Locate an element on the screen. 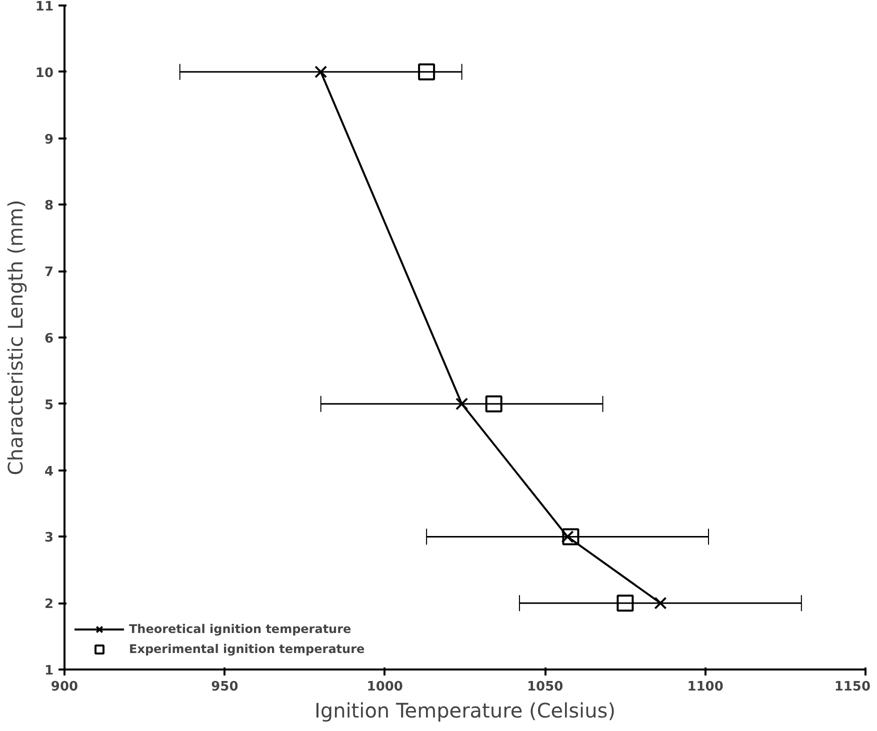 The width and height of the screenshot is (877, 731). legend-label: Theoretical ignition temperature is located at coordinates (240, 629).